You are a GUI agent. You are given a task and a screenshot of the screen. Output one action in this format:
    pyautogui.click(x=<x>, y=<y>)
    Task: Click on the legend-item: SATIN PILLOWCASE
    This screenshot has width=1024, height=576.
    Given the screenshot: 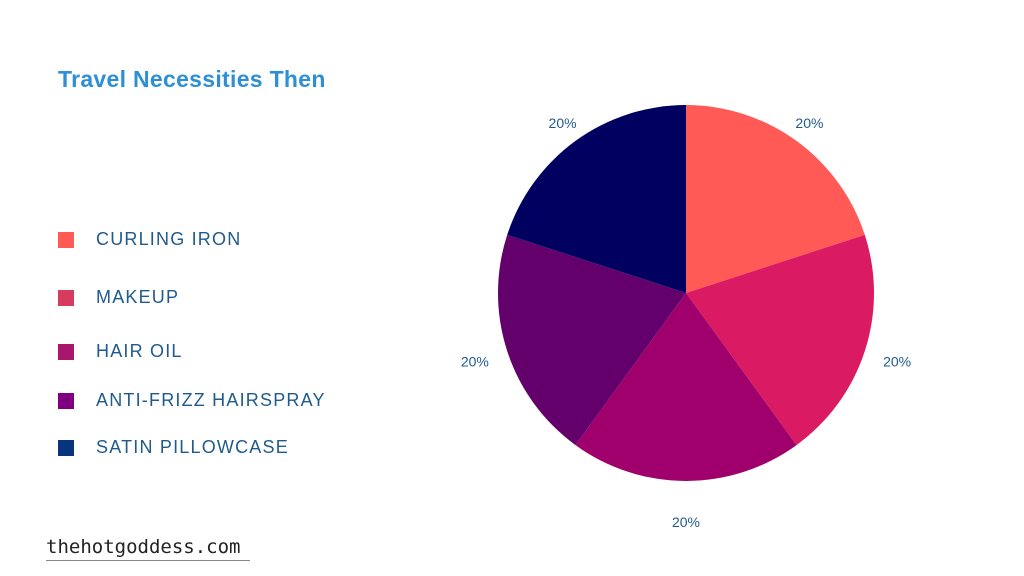 What is the action you would take?
    pyautogui.click(x=173, y=447)
    